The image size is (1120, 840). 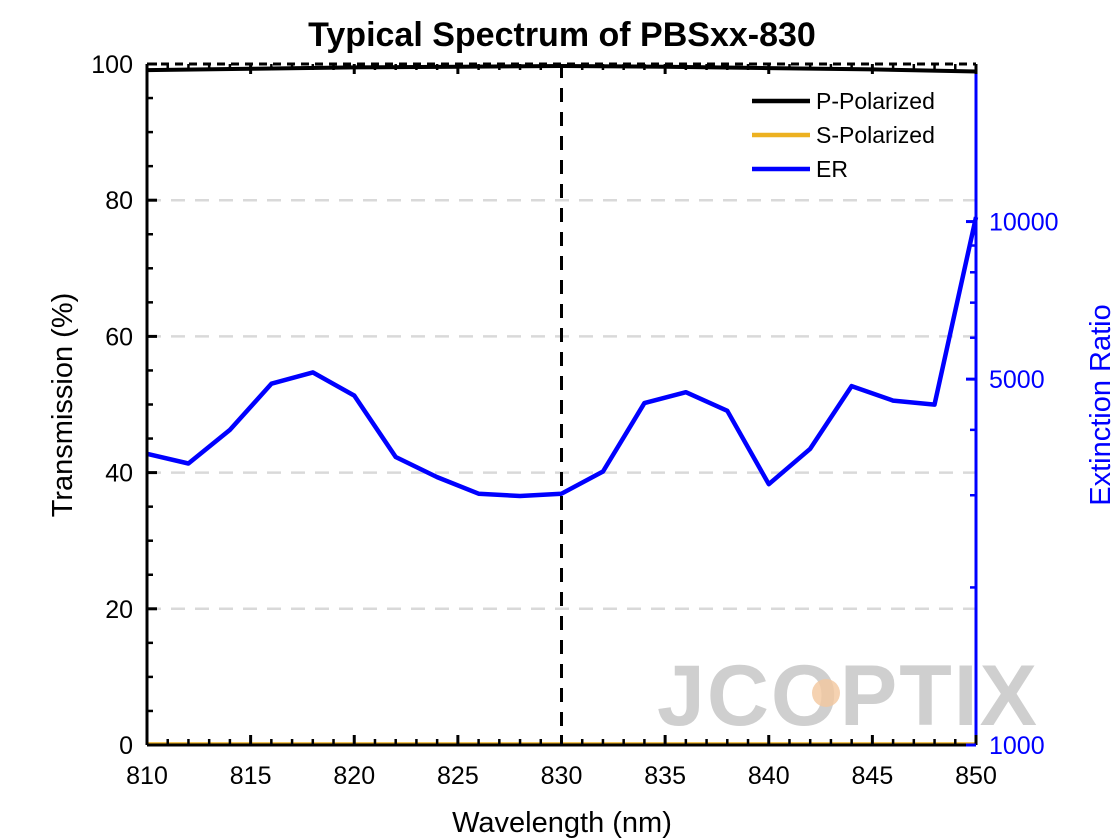 What do you see at coordinates (769, 776) in the screenshot?
I see `x-tick-label-840: 840` at bounding box center [769, 776].